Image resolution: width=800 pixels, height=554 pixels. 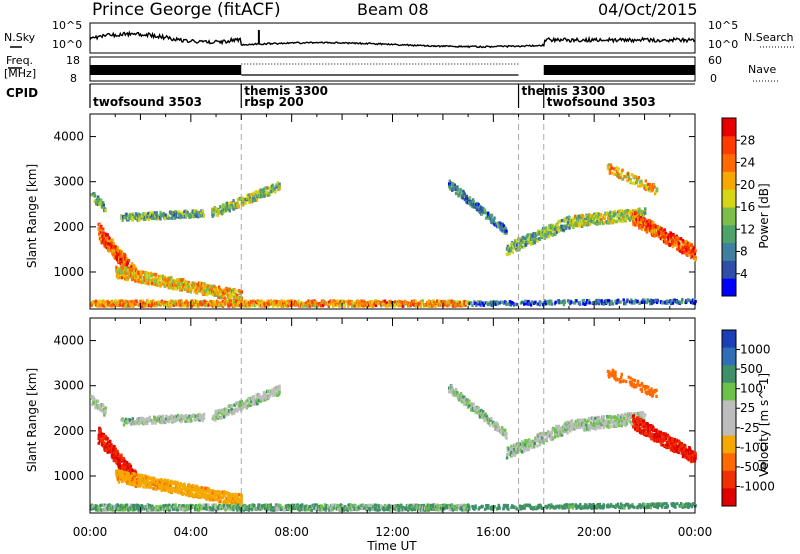 What do you see at coordinates (273, 102) in the screenshot?
I see `cpid-sublabel-1: rbsp 200` at bounding box center [273, 102].